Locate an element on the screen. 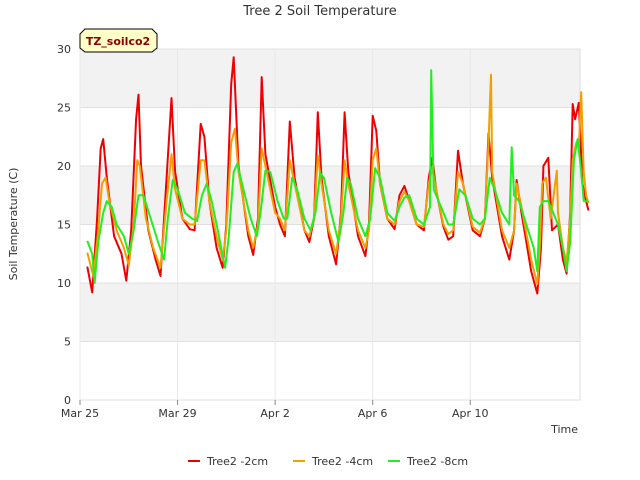 This screenshot has width=640, height=480. y-tick-label: 0 is located at coordinates (67, 400).